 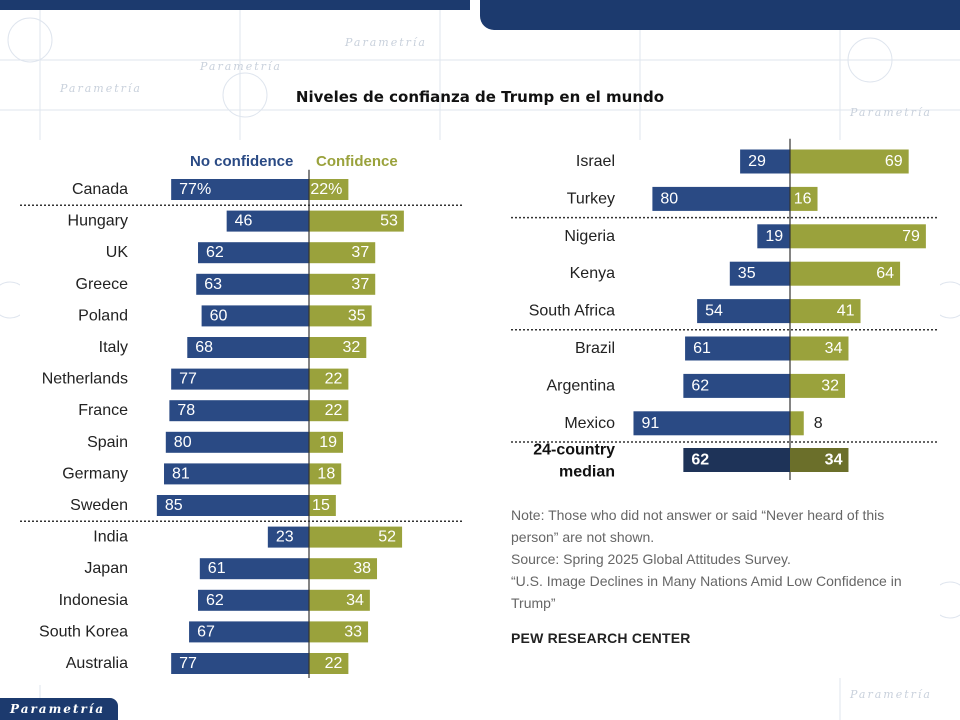 What do you see at coordinates (110, 537) in the screenshot?
I see `left-country-label: India` at bounding box center [110, 537].